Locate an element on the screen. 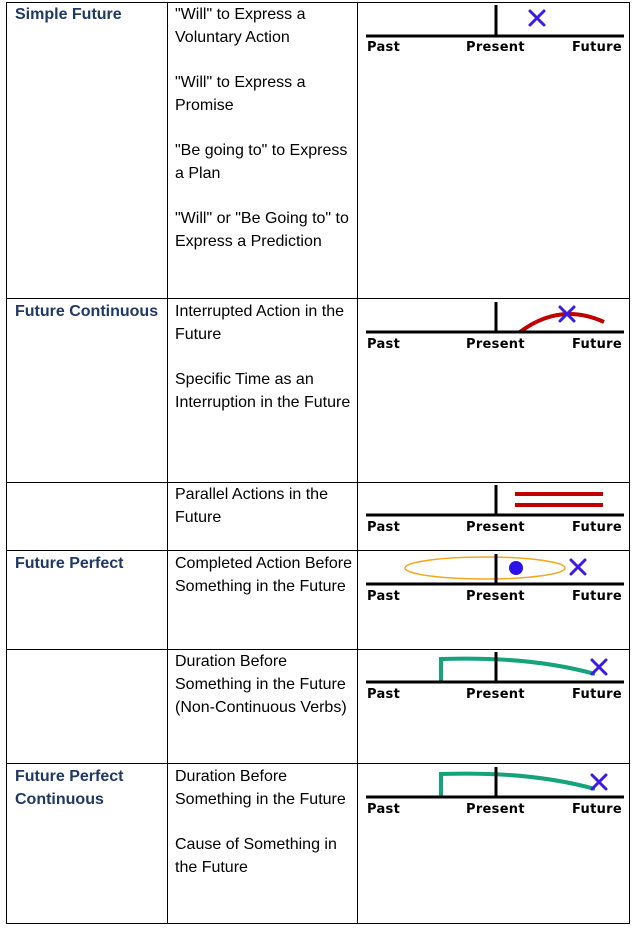 The height and width of the screenshot is (928, 633). use-item: Cause of Something in the Future is located at coordinates (256, 856).